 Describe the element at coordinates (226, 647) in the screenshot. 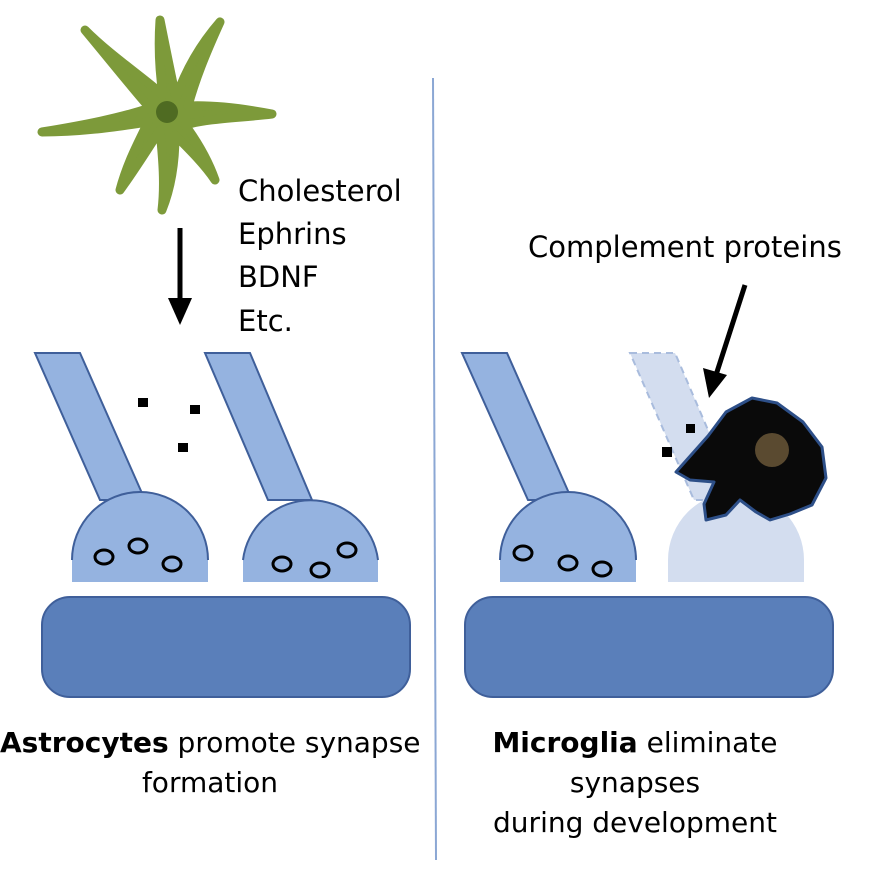

I see `postsynaptic-neuron-left` at that location.